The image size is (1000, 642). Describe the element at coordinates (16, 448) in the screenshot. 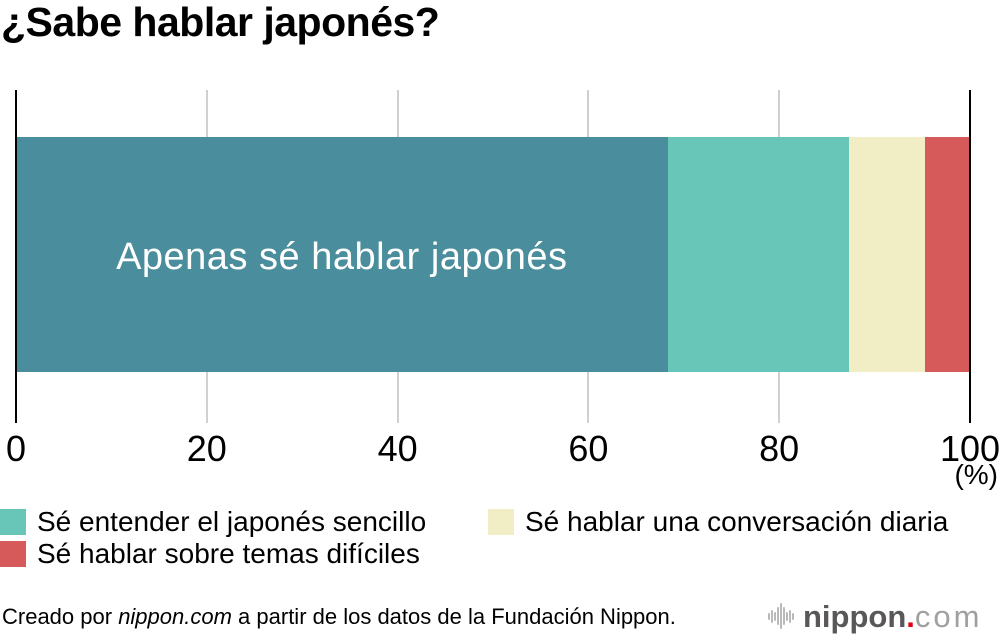

I see `x-tick-label-0: 0` at that location.